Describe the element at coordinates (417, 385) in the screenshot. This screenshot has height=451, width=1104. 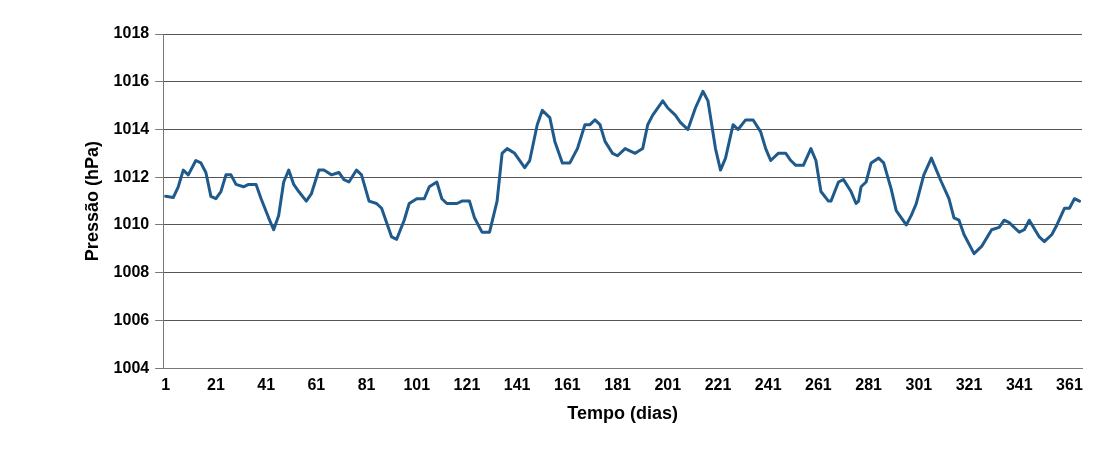
I see `x-tick-label: 101` at that location.